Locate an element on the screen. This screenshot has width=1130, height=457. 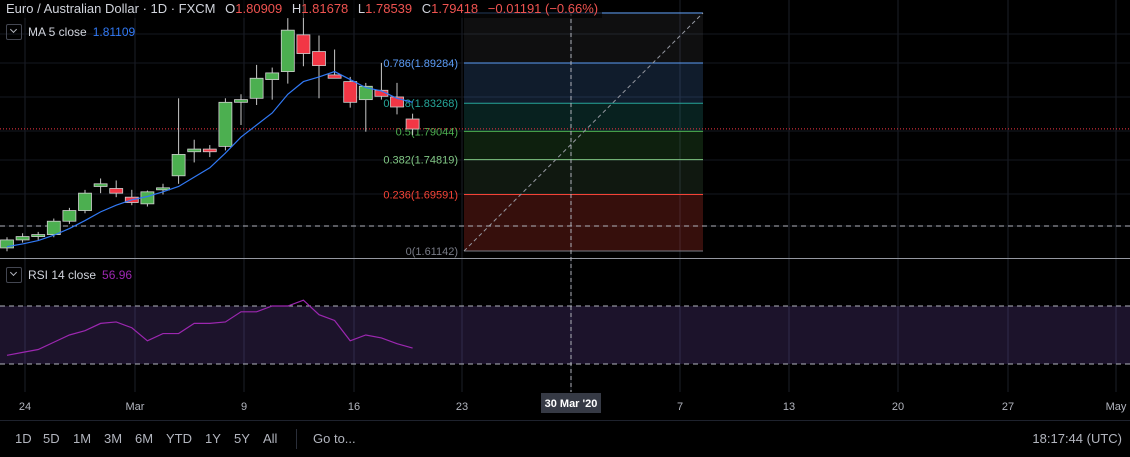
time-axis-label: 13 is located at coordinates (789, 407).